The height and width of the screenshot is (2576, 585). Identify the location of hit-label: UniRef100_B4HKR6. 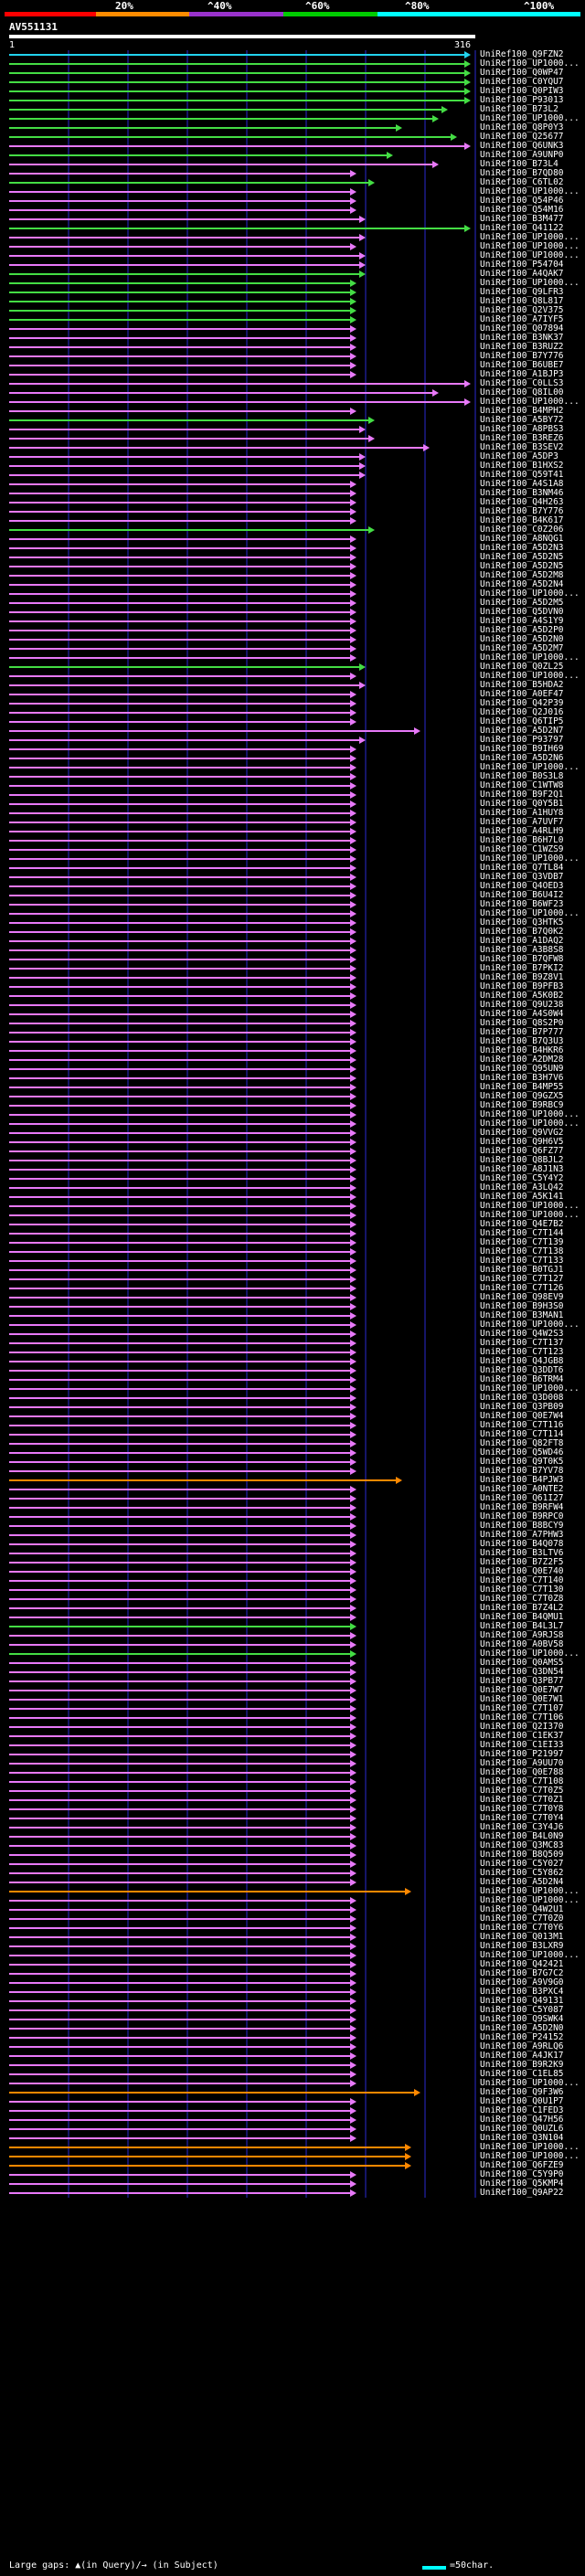
(522, 1050).